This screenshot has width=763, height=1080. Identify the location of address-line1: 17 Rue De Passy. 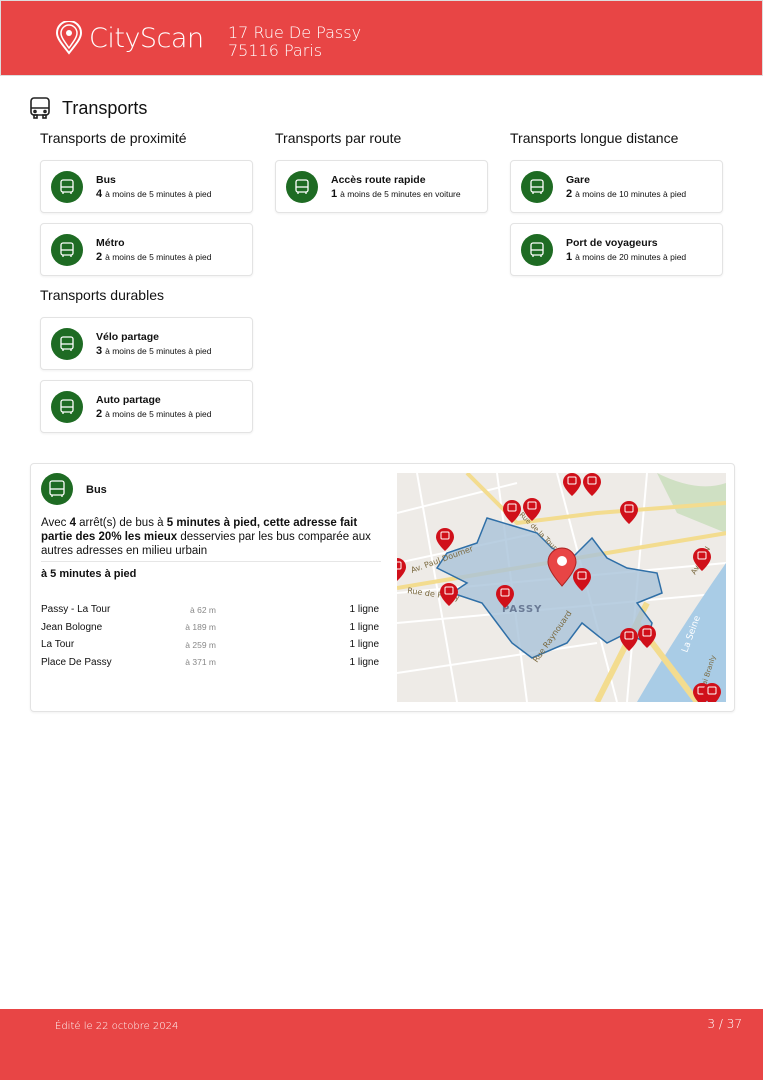
(295, 32).